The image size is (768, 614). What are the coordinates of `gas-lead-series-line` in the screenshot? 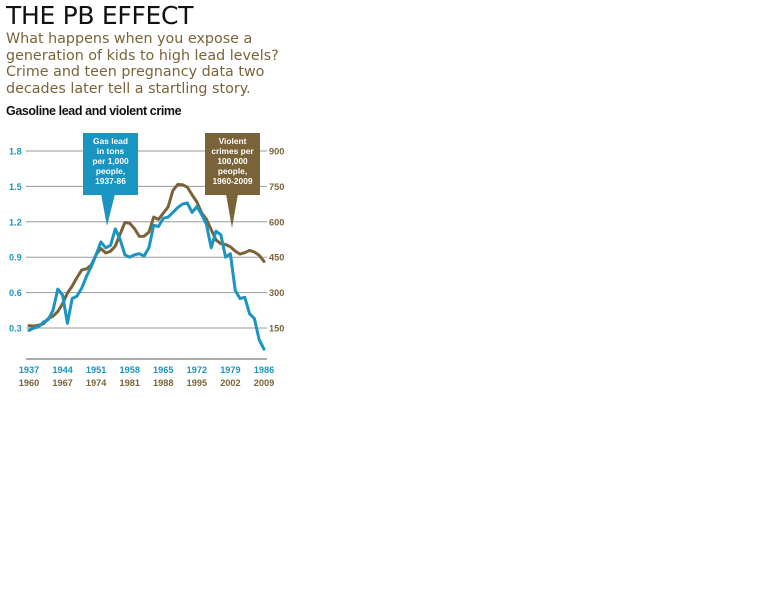 It's located at (146, 276).